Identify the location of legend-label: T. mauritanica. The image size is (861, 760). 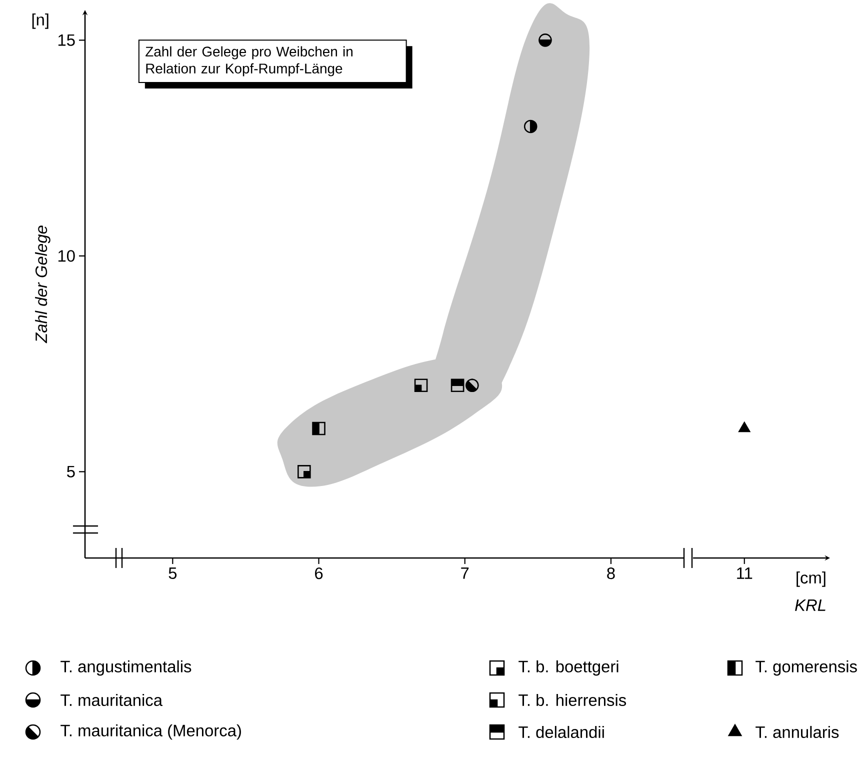
(111, 700).